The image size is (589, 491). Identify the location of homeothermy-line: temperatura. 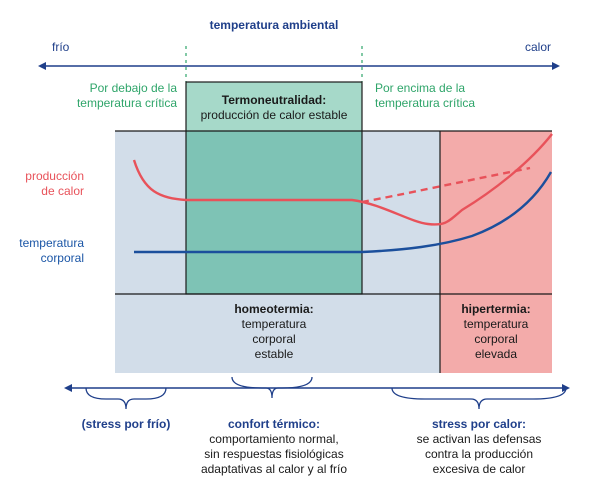
(274, 324).